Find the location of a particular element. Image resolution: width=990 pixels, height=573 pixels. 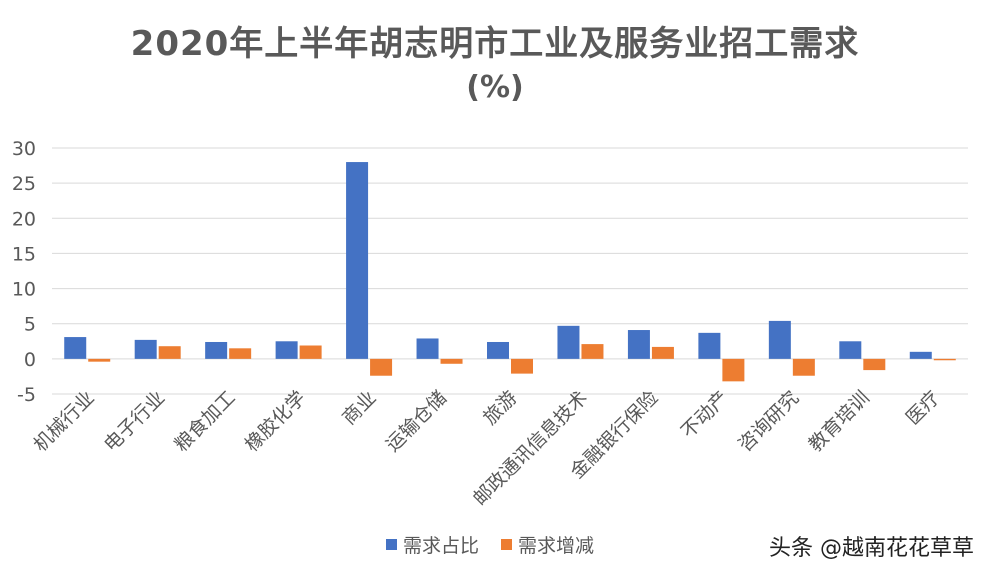

y-tick-label: 5 is located at coordinates (30, 325).